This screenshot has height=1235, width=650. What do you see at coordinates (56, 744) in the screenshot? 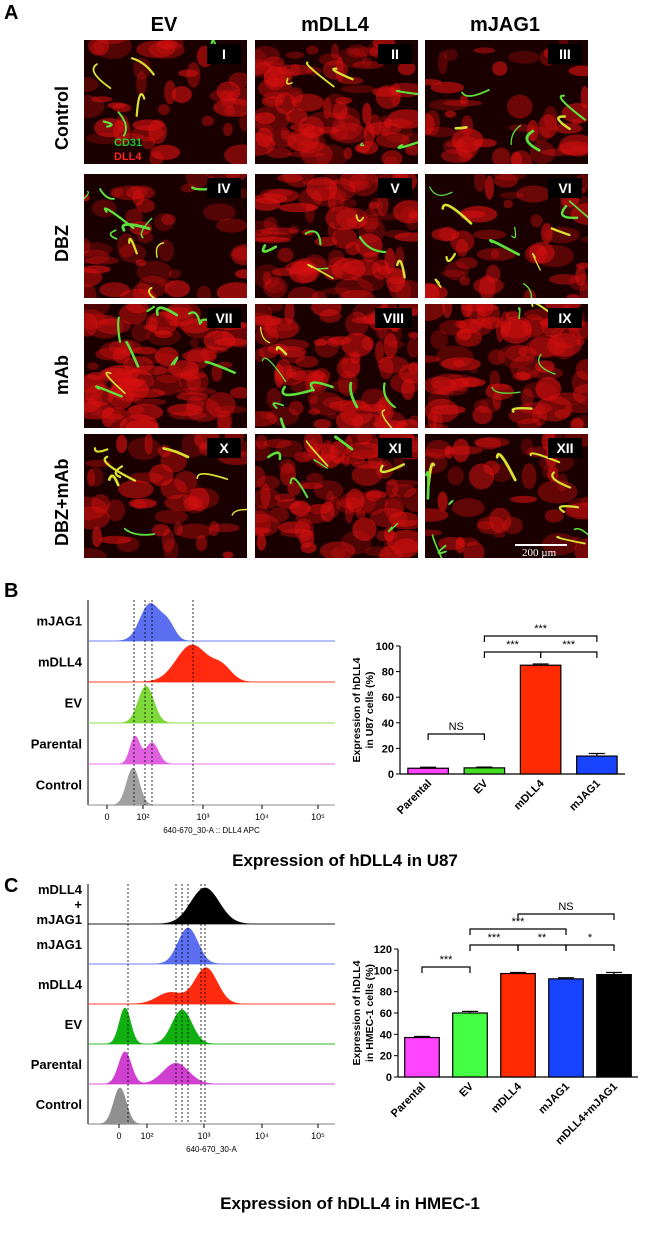
I see `histogram-row-label: Parental` at bounding box center [56, 744].